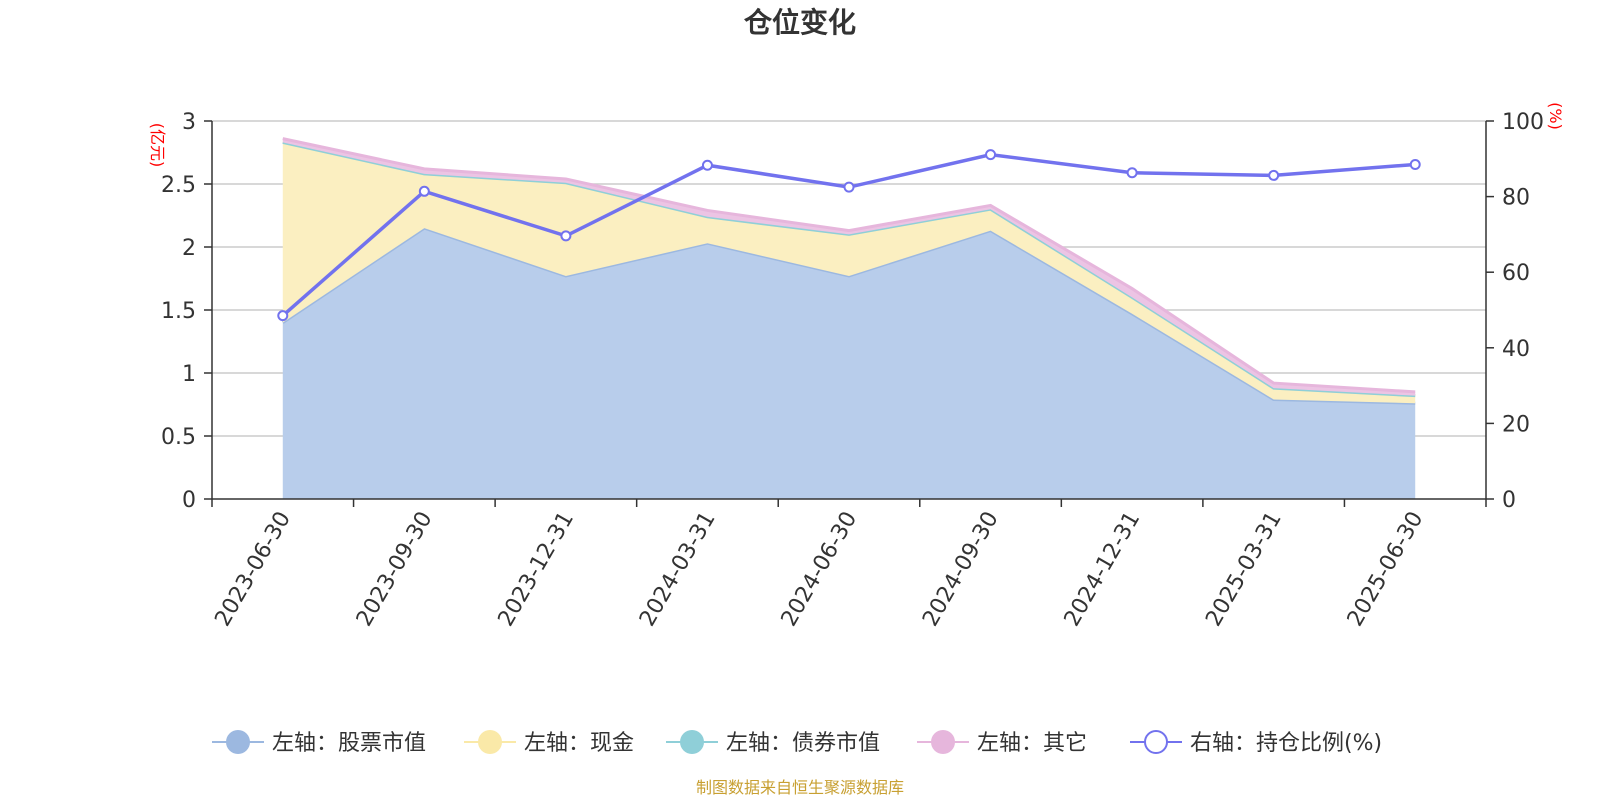 The width and height of the screenshot is (1600, 800). What do you see at coordinates (579, 743) in the screenshot?
I see `legend-label: 左轴：现金` at bounding box center [579, 743].